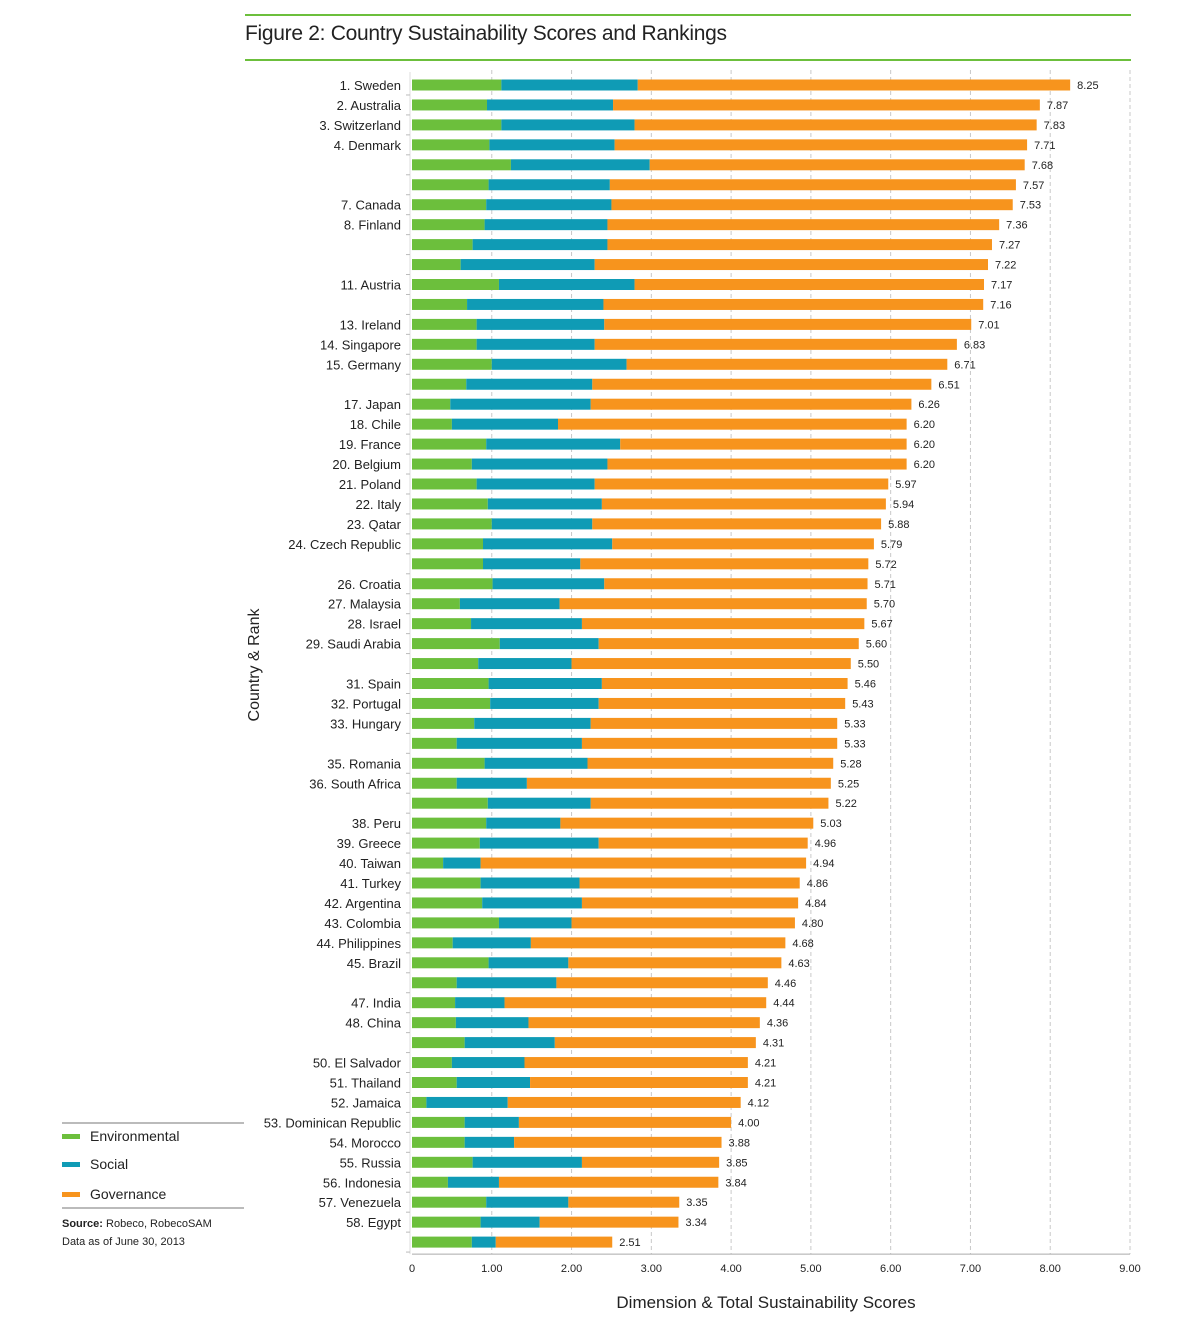  Describe the element at coordinates (688, 60) in the screenshot. I see `title-rule-bottom` at that location.